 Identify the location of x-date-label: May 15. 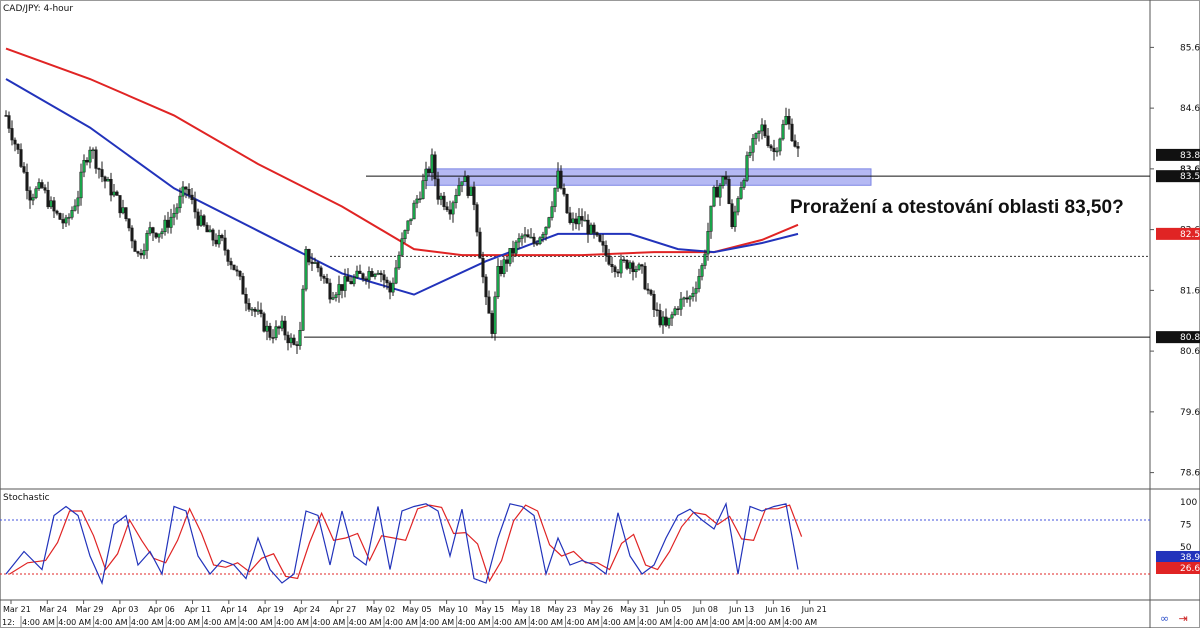
(489, 609).